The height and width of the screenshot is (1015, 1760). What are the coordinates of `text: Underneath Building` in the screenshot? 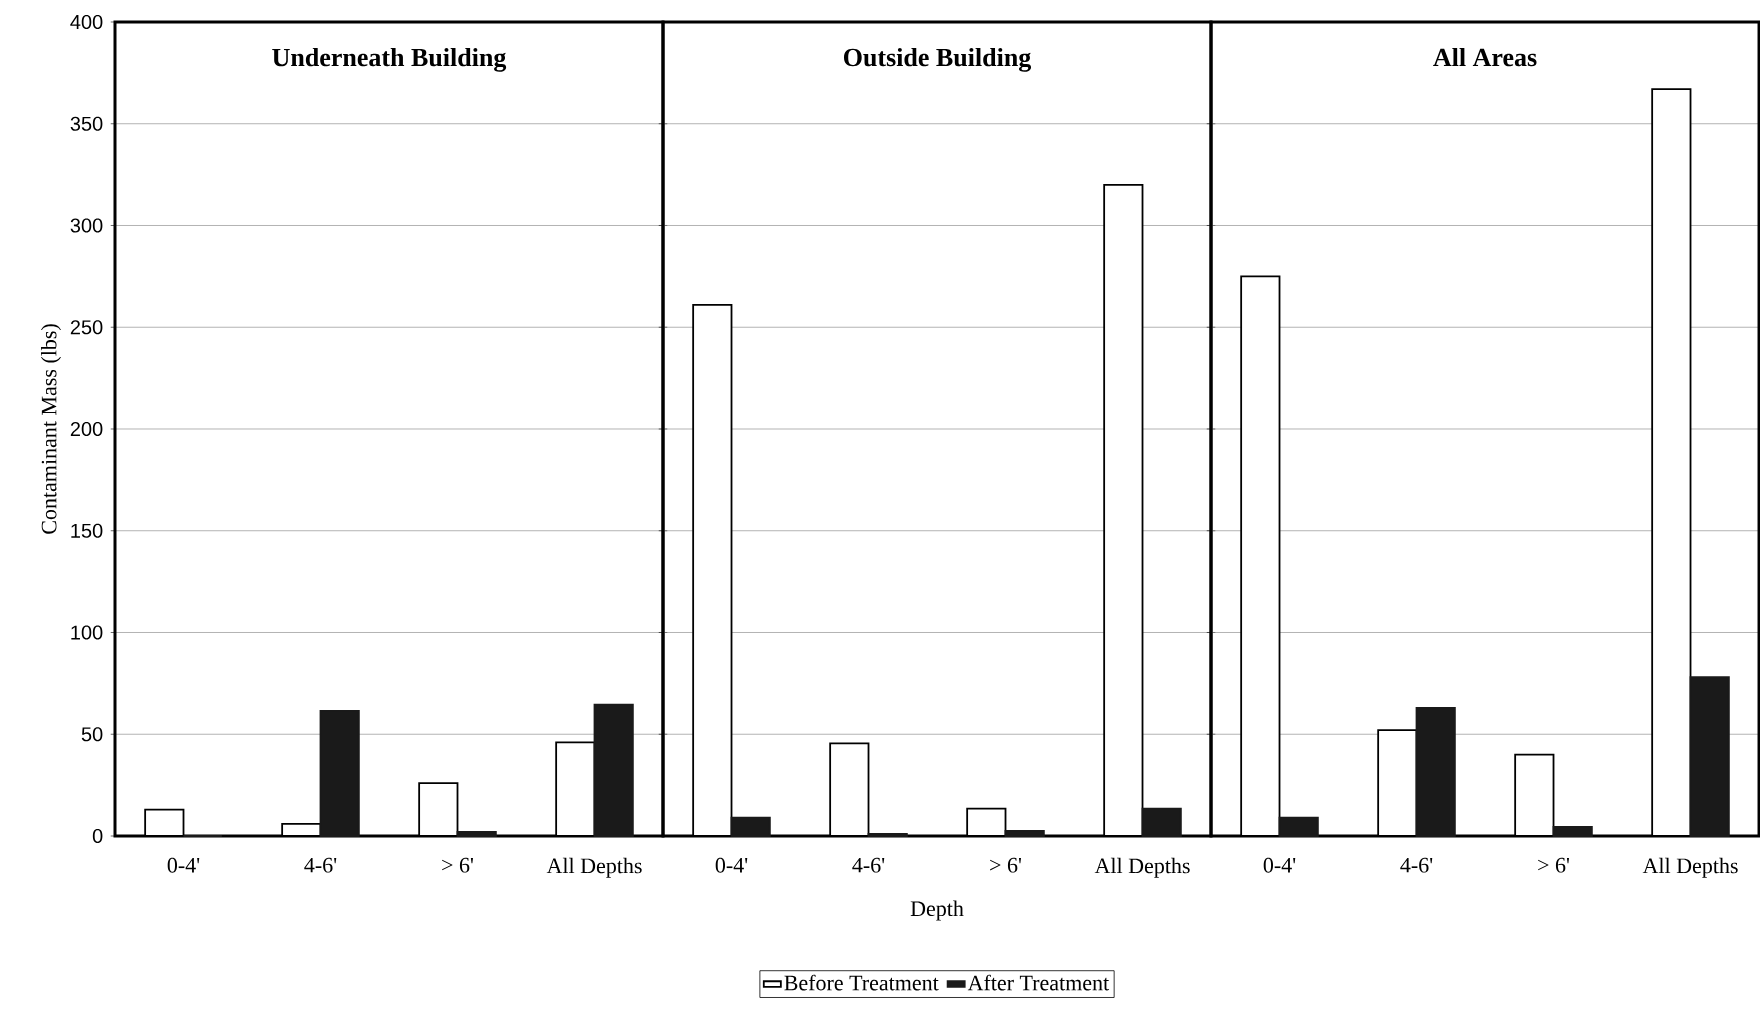 It's located at (389, 59).